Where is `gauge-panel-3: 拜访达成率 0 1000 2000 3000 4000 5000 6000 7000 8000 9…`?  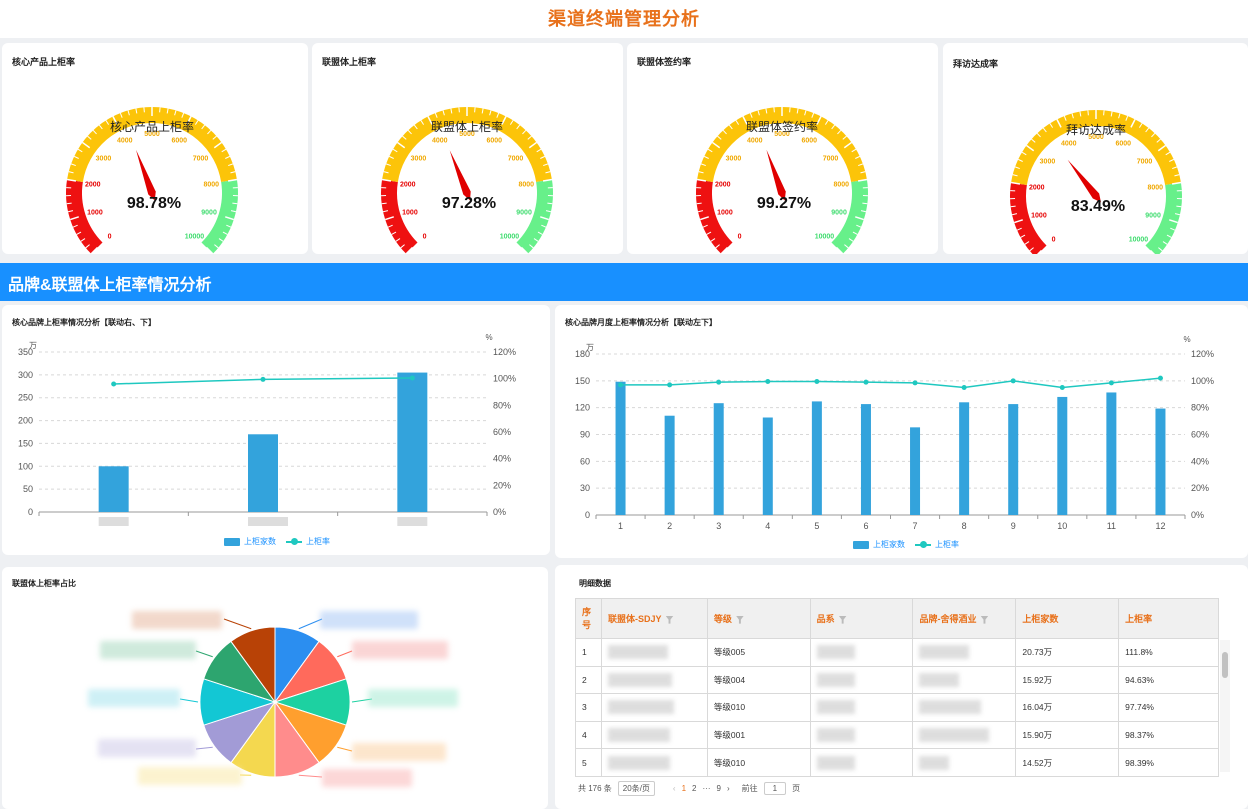 gauge-panel-3: 拜访达成率 0 1000 2000 3000 4000 5000 6000 7000 8000 9… is located at coordinates (1095, 148).